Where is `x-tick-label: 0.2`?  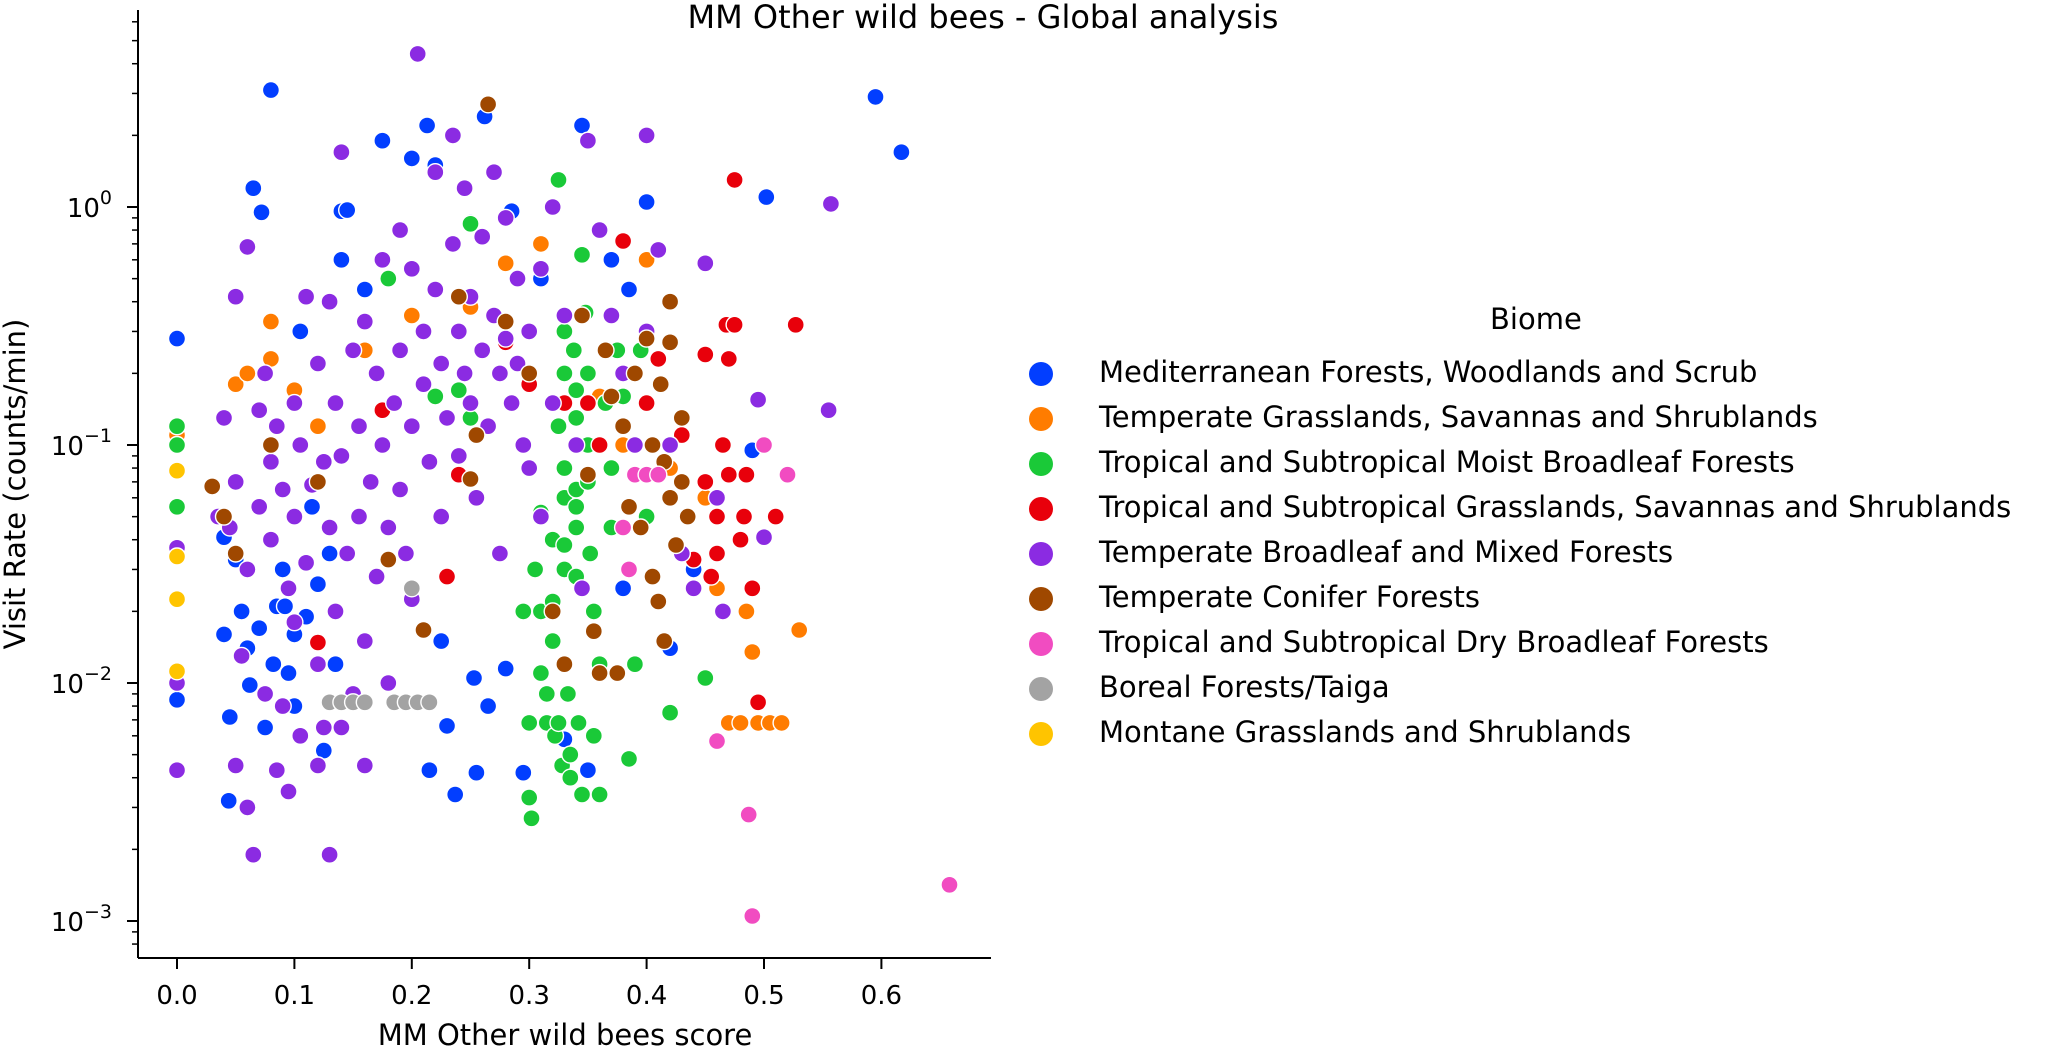 x-tick-label: 0.2 is located at coordinates (411, 996).